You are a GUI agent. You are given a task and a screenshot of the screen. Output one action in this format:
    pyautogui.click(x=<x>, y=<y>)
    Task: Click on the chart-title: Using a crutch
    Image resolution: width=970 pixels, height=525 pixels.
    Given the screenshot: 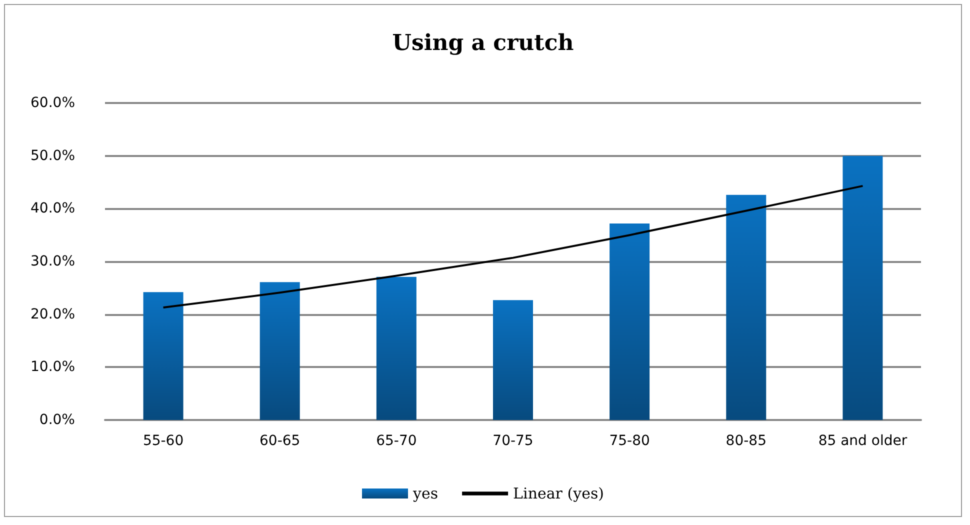 What is the action you would take?
    pyautogui.click(x=483, y=43)
    